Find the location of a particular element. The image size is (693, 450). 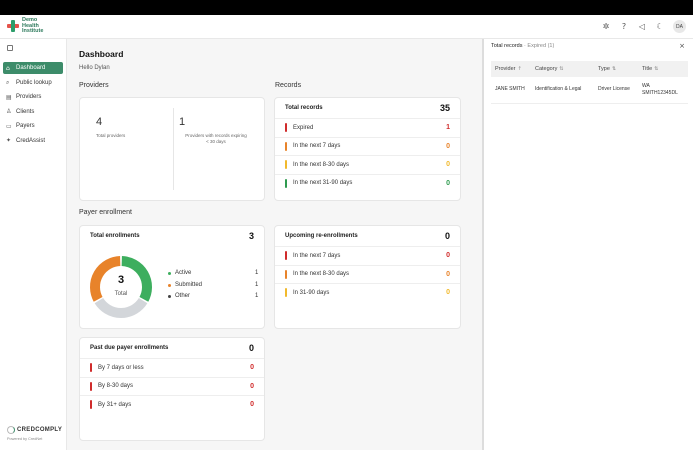

help-icon: ? is located at coordinates (624, 26).